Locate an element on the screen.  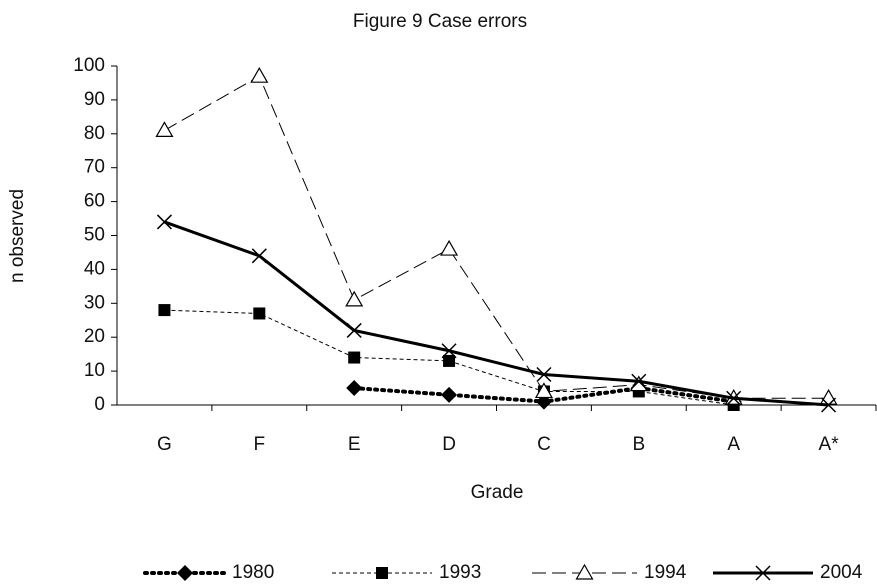
y-tick-label: 70 is located at coordinates (94, 167).